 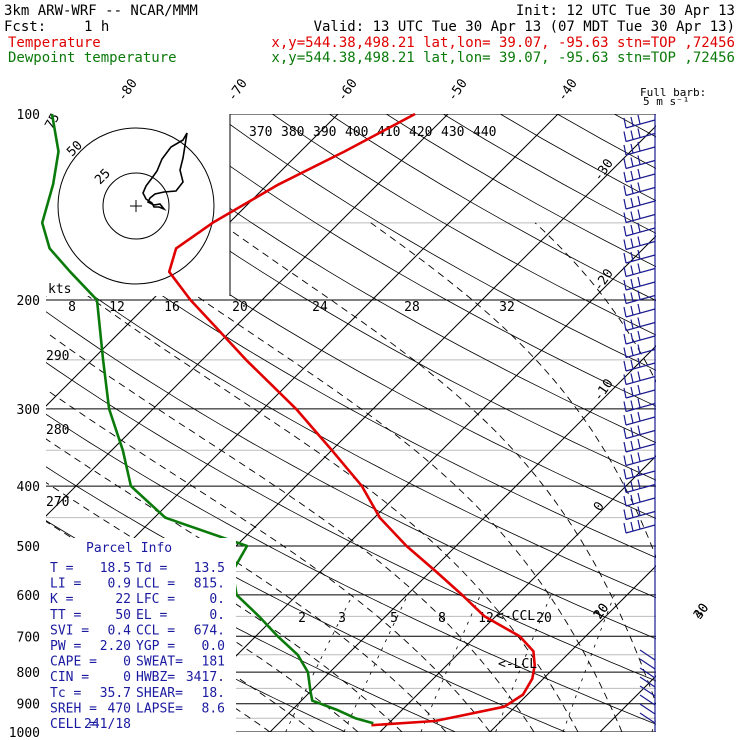 What do you see at coordinates (484, 132) in the screenshot?
I see `theta-label: 440` at bounding box center [484, 132].